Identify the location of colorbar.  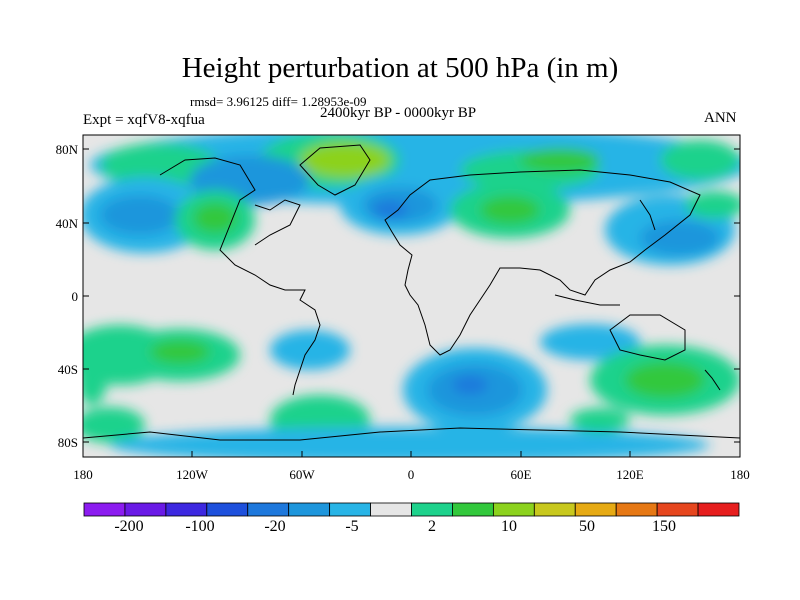
(411, 509).